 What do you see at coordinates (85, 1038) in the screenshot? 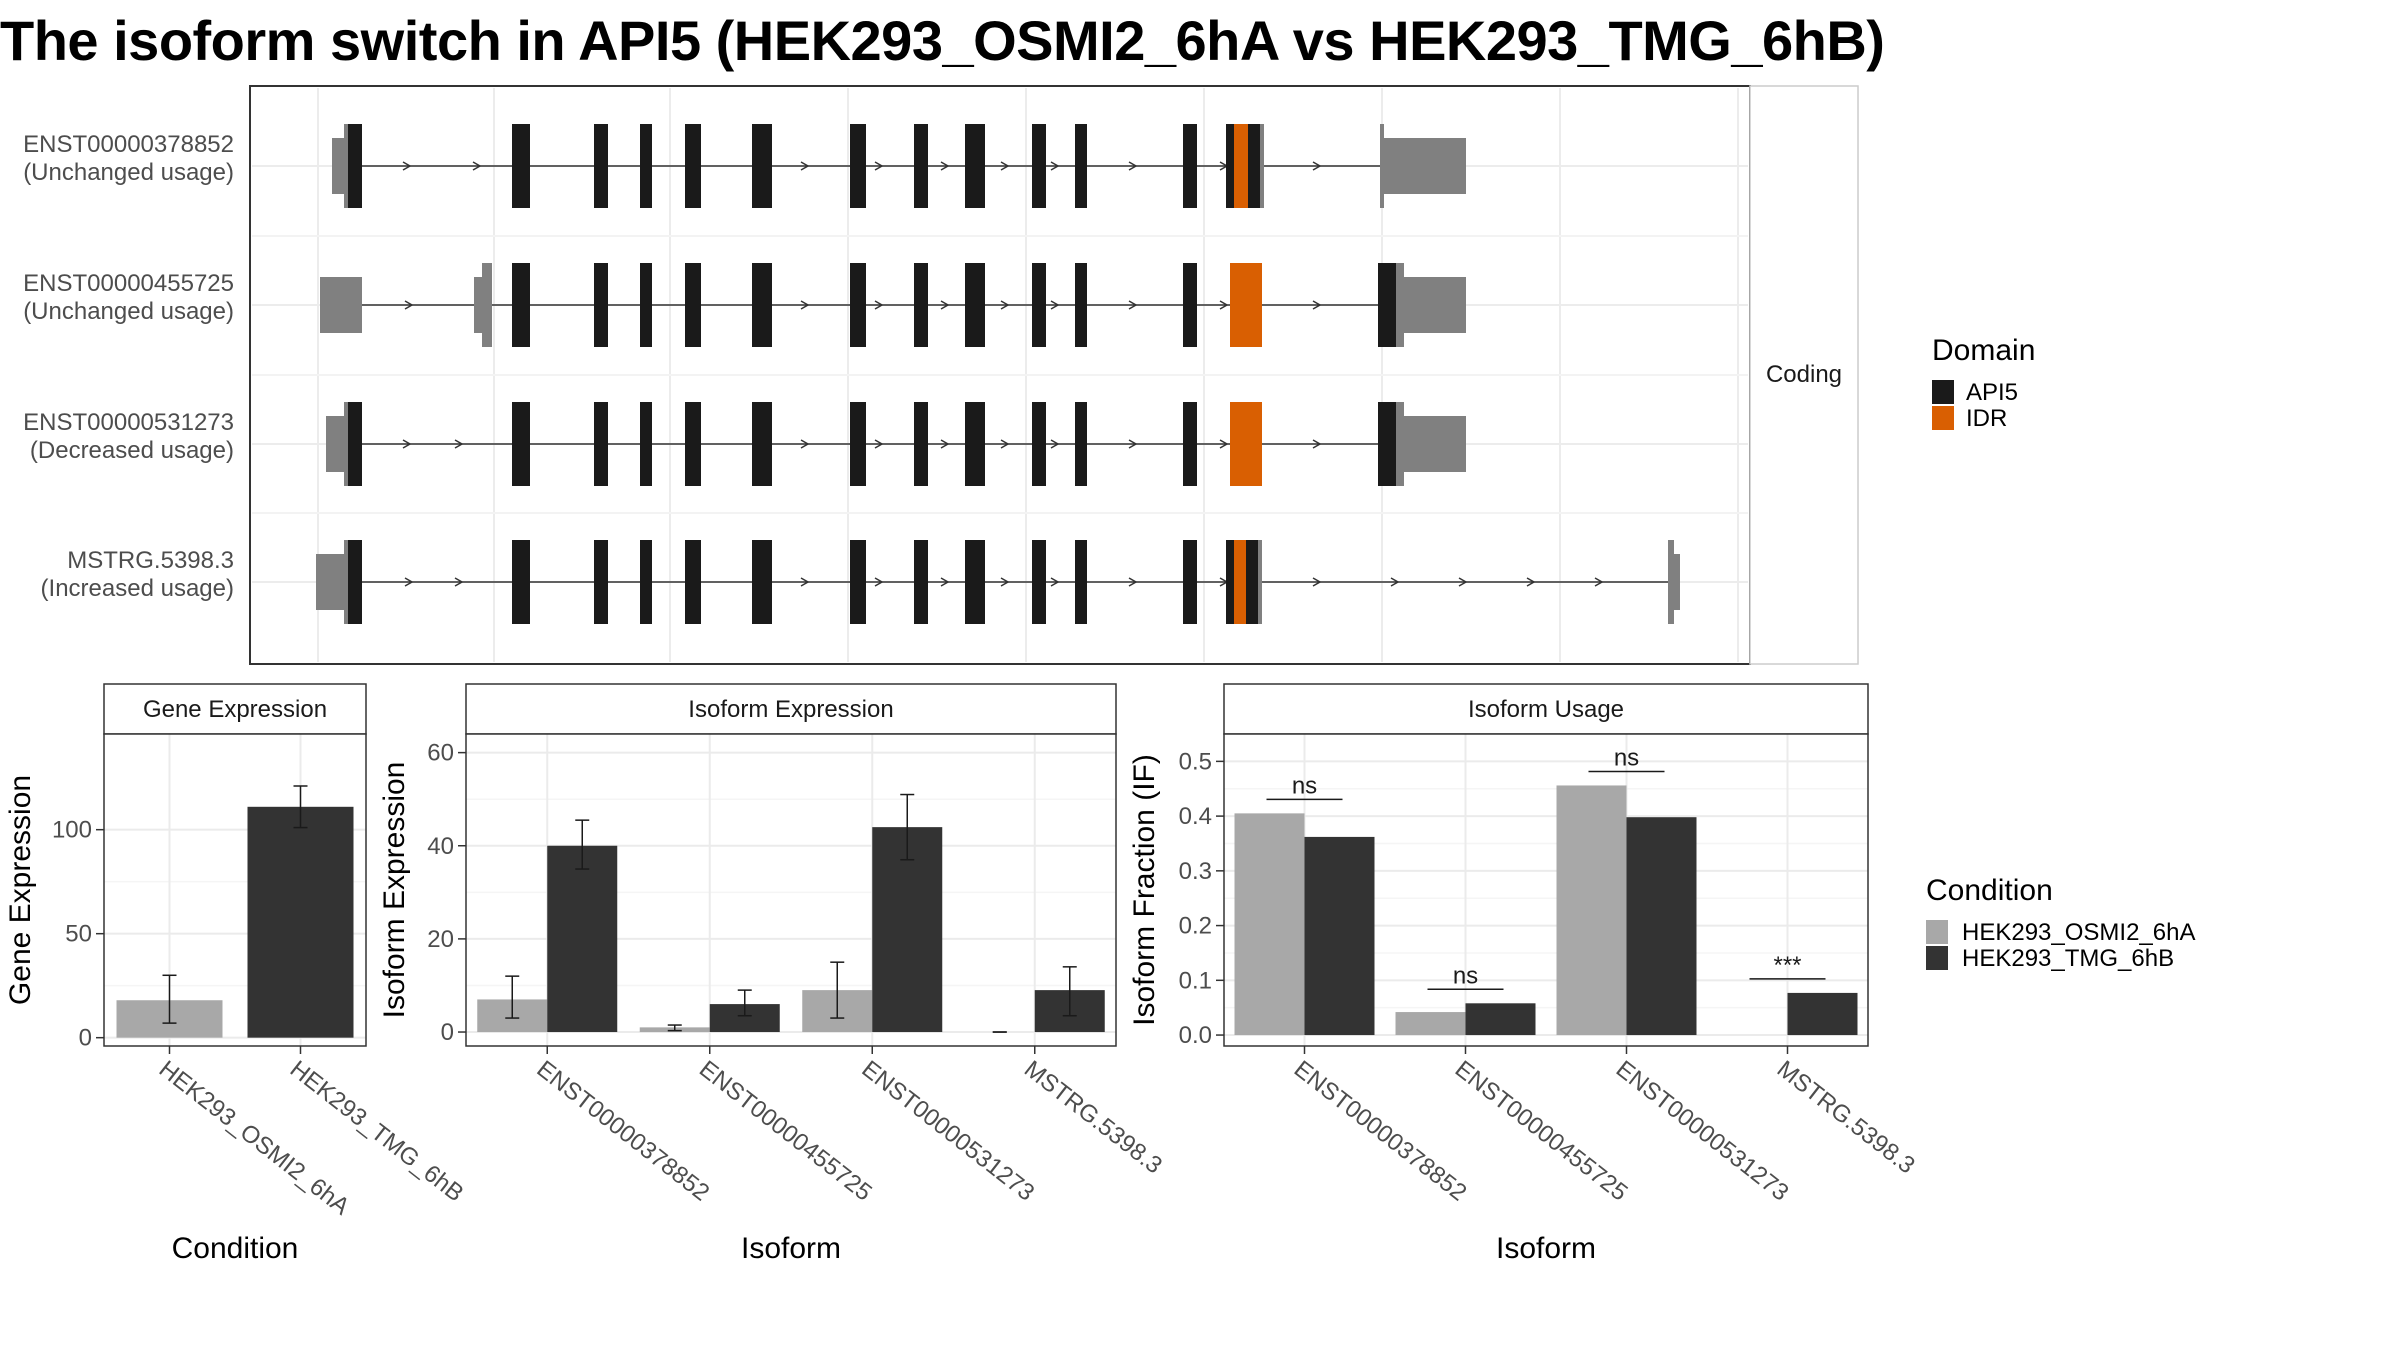
I see `y-tick-label: 0` at bounding box center [85, 1038].